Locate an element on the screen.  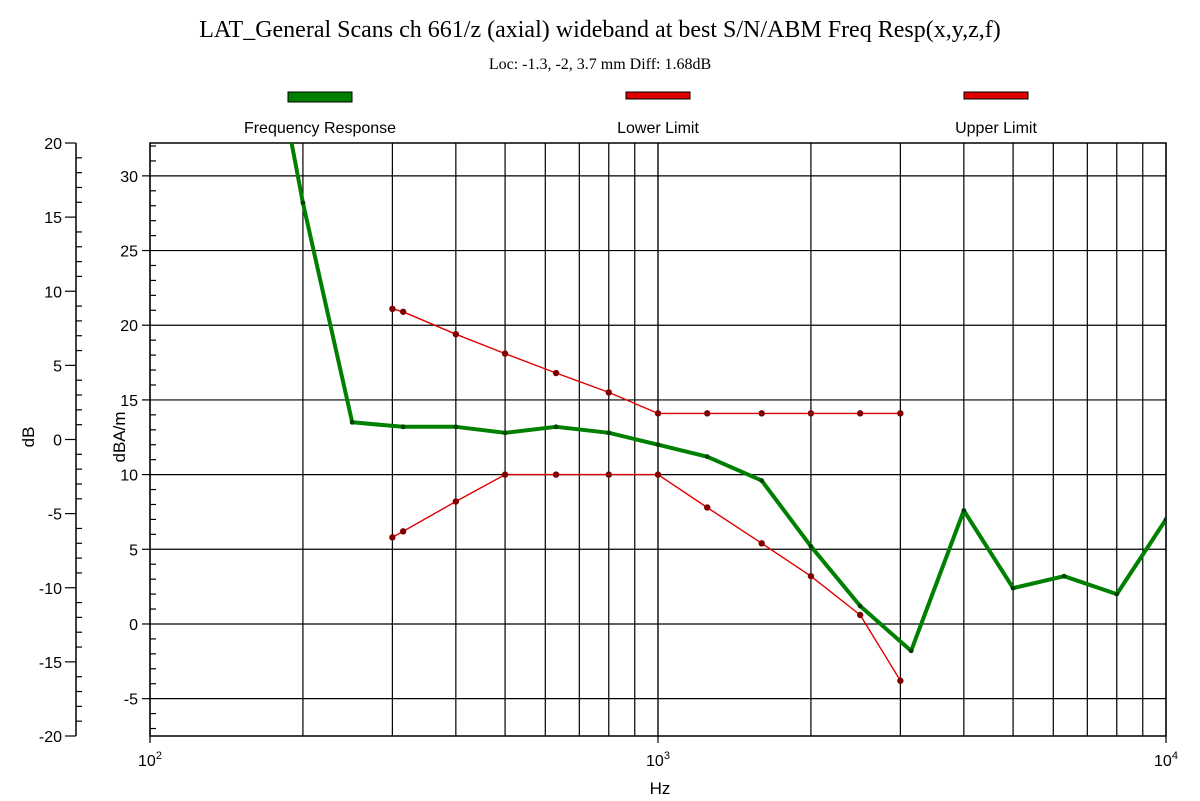
x-tick-label: 10³ is located at coordinates (658, 760).